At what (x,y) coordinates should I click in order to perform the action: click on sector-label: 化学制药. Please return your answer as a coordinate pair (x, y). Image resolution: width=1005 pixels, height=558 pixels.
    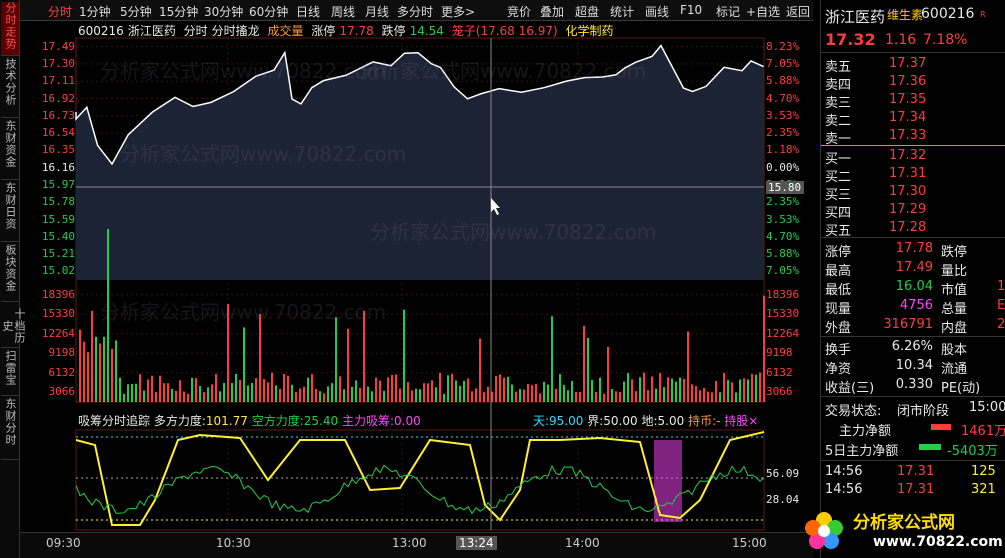
    Looking at the image, I should click on (589, 31).